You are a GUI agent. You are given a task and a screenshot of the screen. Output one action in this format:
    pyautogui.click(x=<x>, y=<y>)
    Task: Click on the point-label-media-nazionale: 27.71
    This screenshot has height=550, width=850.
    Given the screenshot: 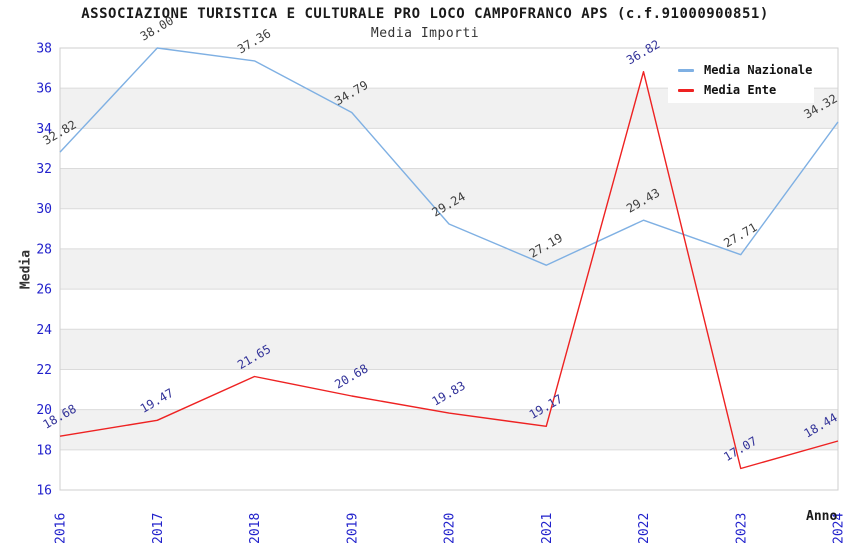 What is the action you would take?
    pyautogui.click(x=740, y=235)
    